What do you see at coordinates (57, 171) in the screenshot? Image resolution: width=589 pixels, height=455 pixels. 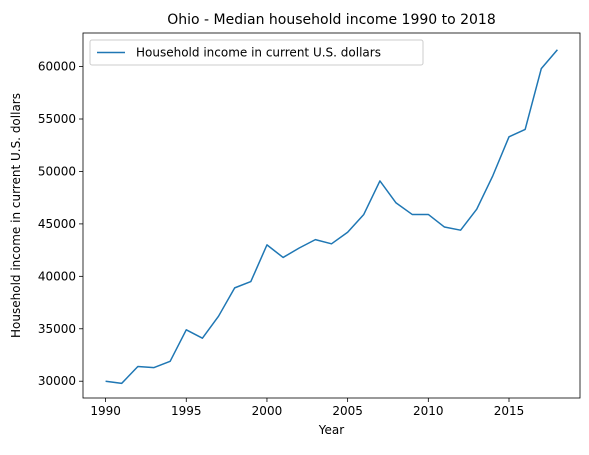 I see `y-tick-label: 50000` at bounding box center [57, 171].